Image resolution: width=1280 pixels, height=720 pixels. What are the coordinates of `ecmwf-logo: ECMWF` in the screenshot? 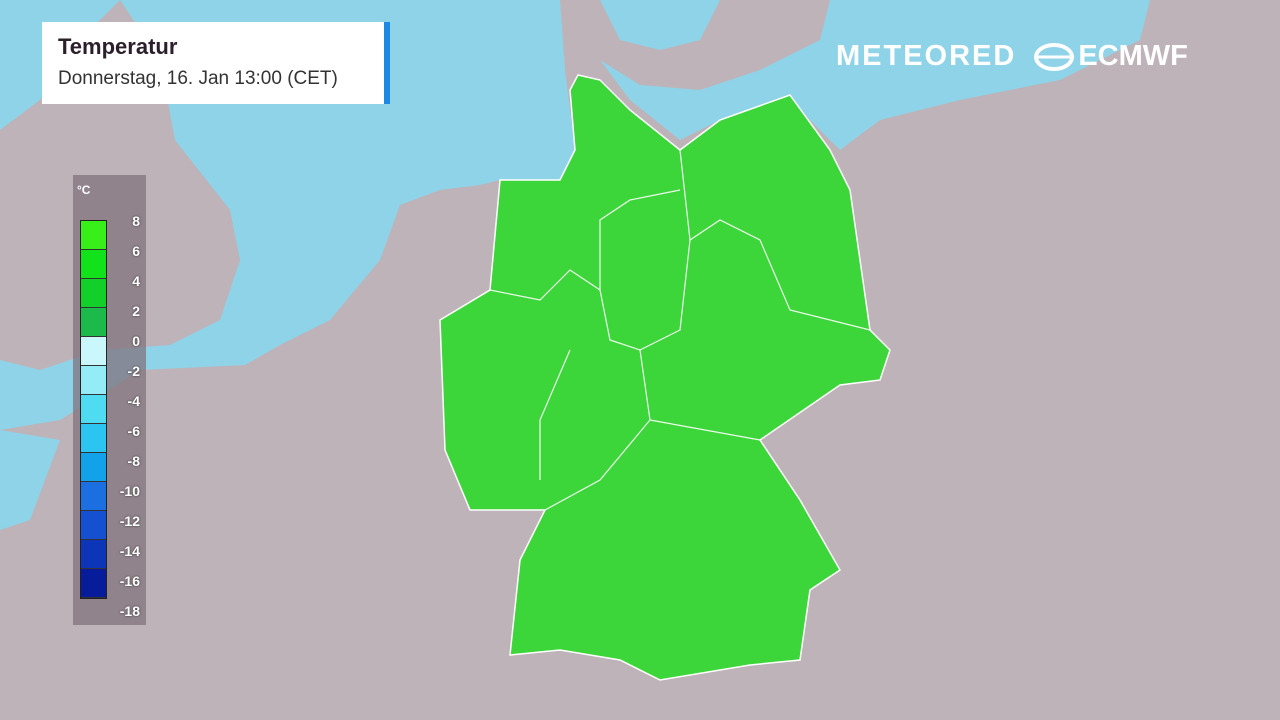 It's located at (1111, 56).